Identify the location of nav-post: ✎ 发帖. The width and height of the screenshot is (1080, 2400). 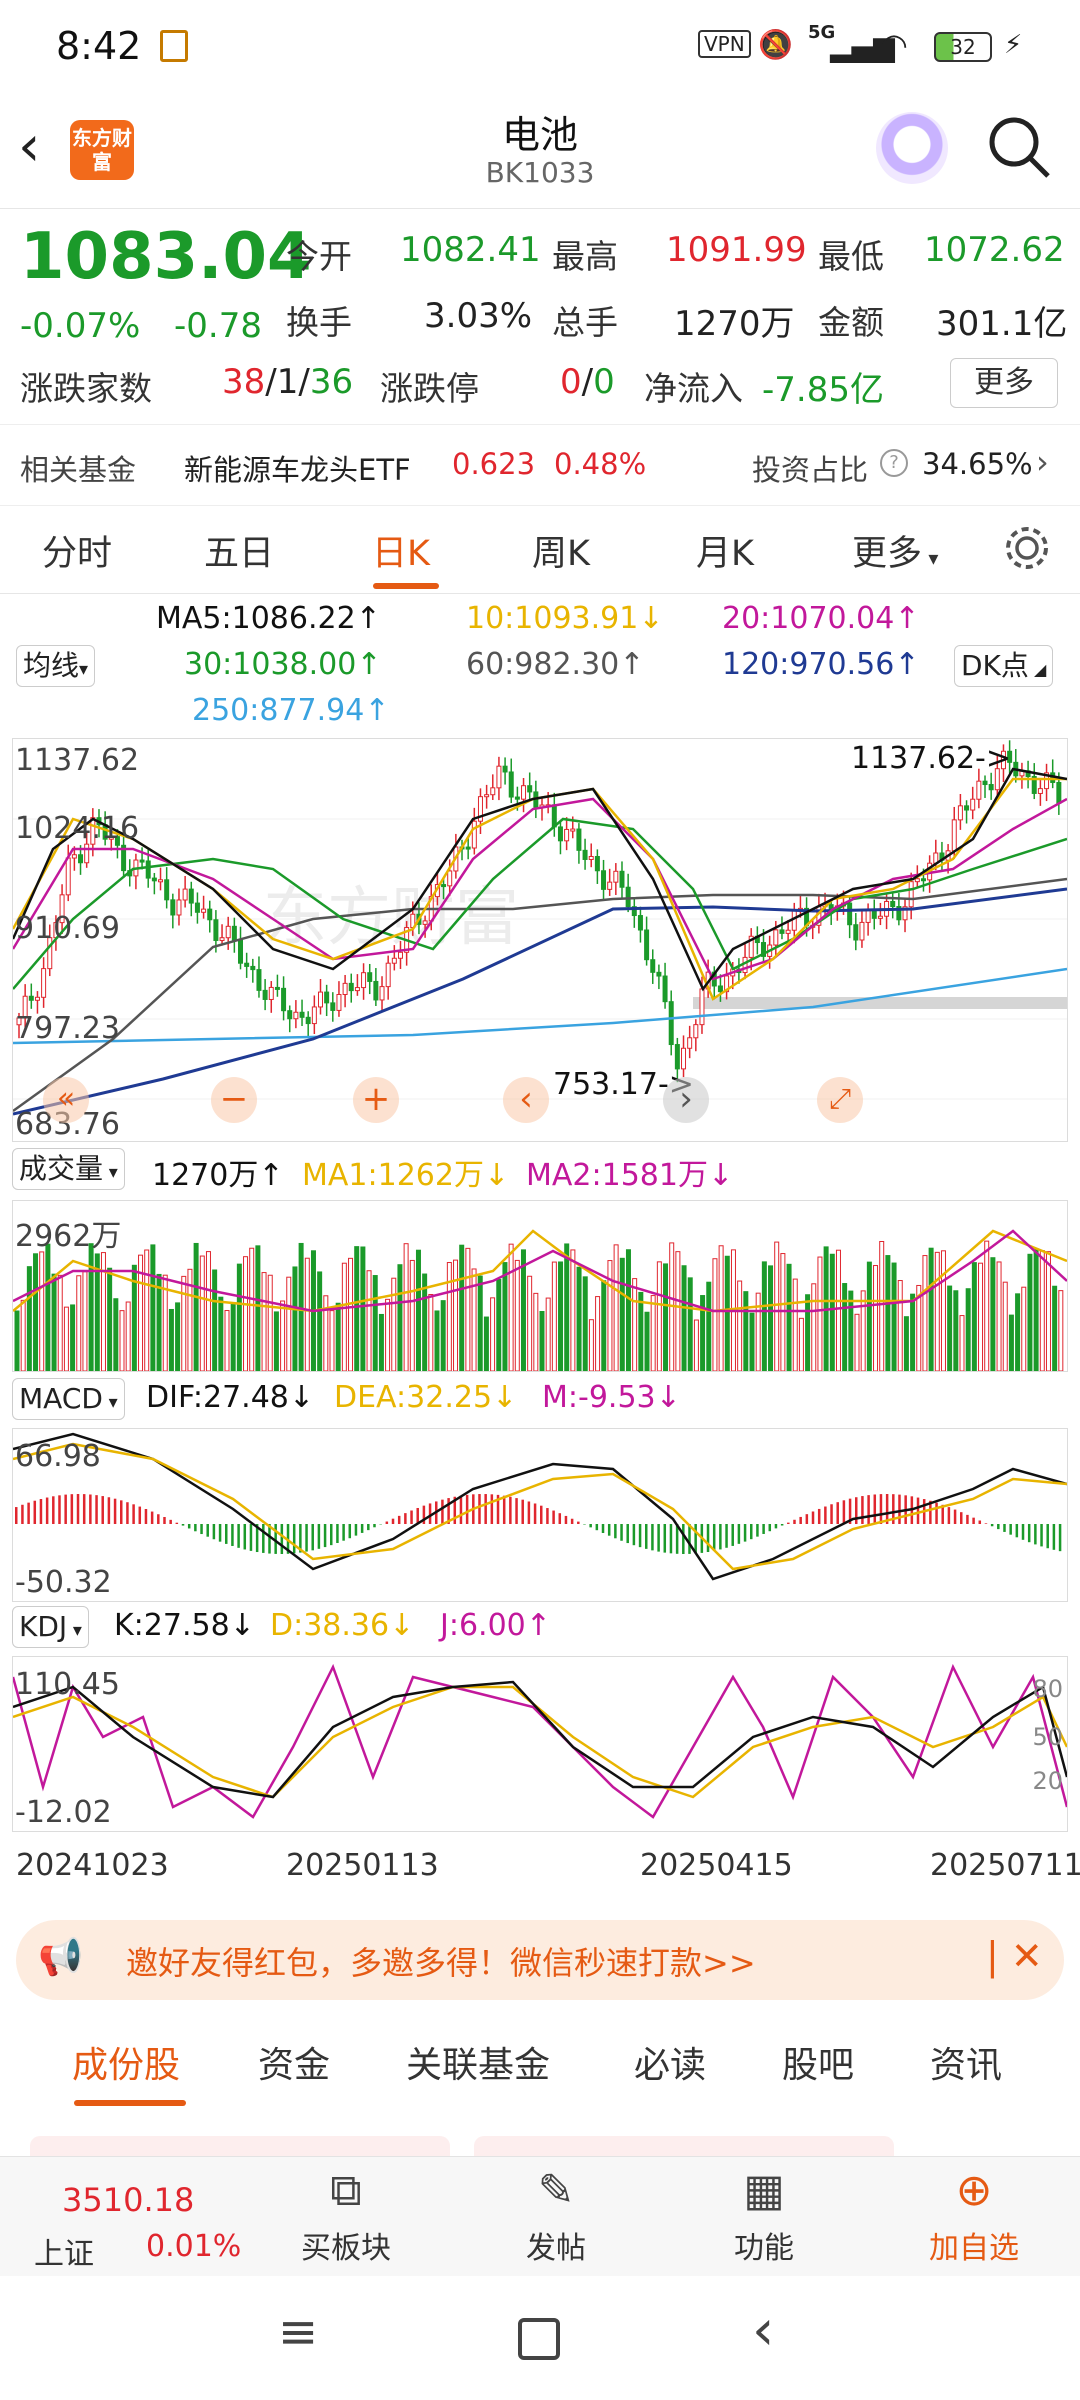
(556, 2216).